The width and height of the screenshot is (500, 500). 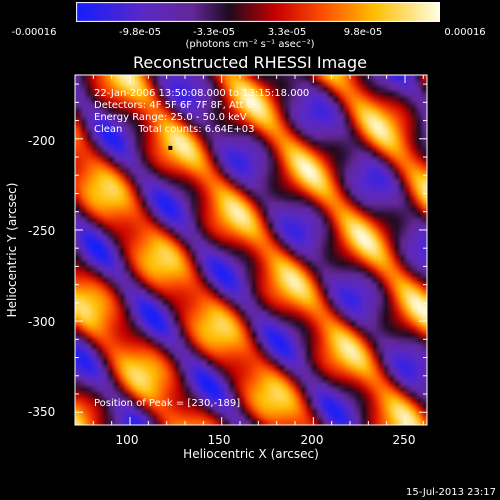 I want to click on colorbar-tick-label: -0.00016, so click(x=34, y=32).